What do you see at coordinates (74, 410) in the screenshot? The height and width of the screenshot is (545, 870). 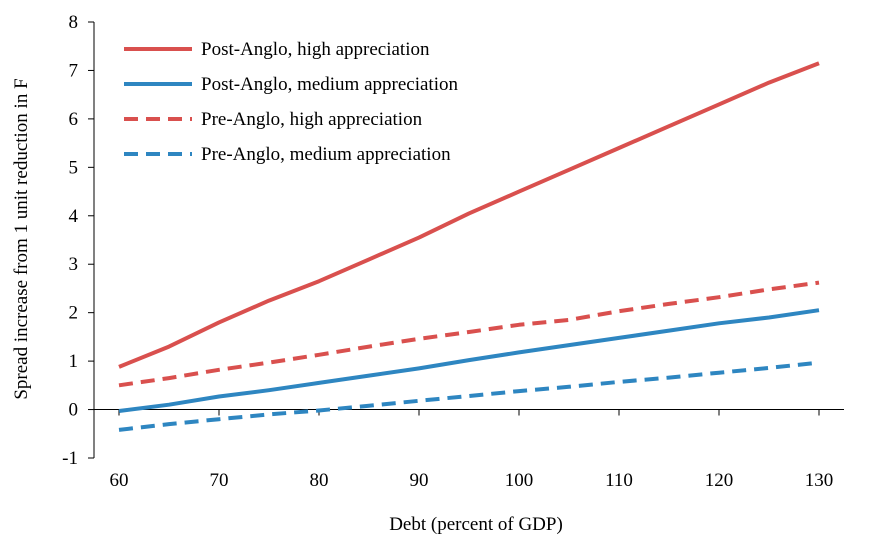 I see `y-tick-label: 0` at bounding box center [74, 410].